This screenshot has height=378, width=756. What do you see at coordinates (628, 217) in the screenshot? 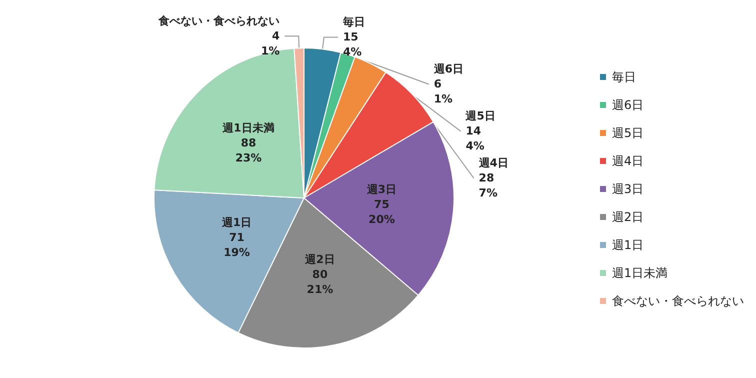
I see `legend-label: 週2日` at bounding box center [628, 217].